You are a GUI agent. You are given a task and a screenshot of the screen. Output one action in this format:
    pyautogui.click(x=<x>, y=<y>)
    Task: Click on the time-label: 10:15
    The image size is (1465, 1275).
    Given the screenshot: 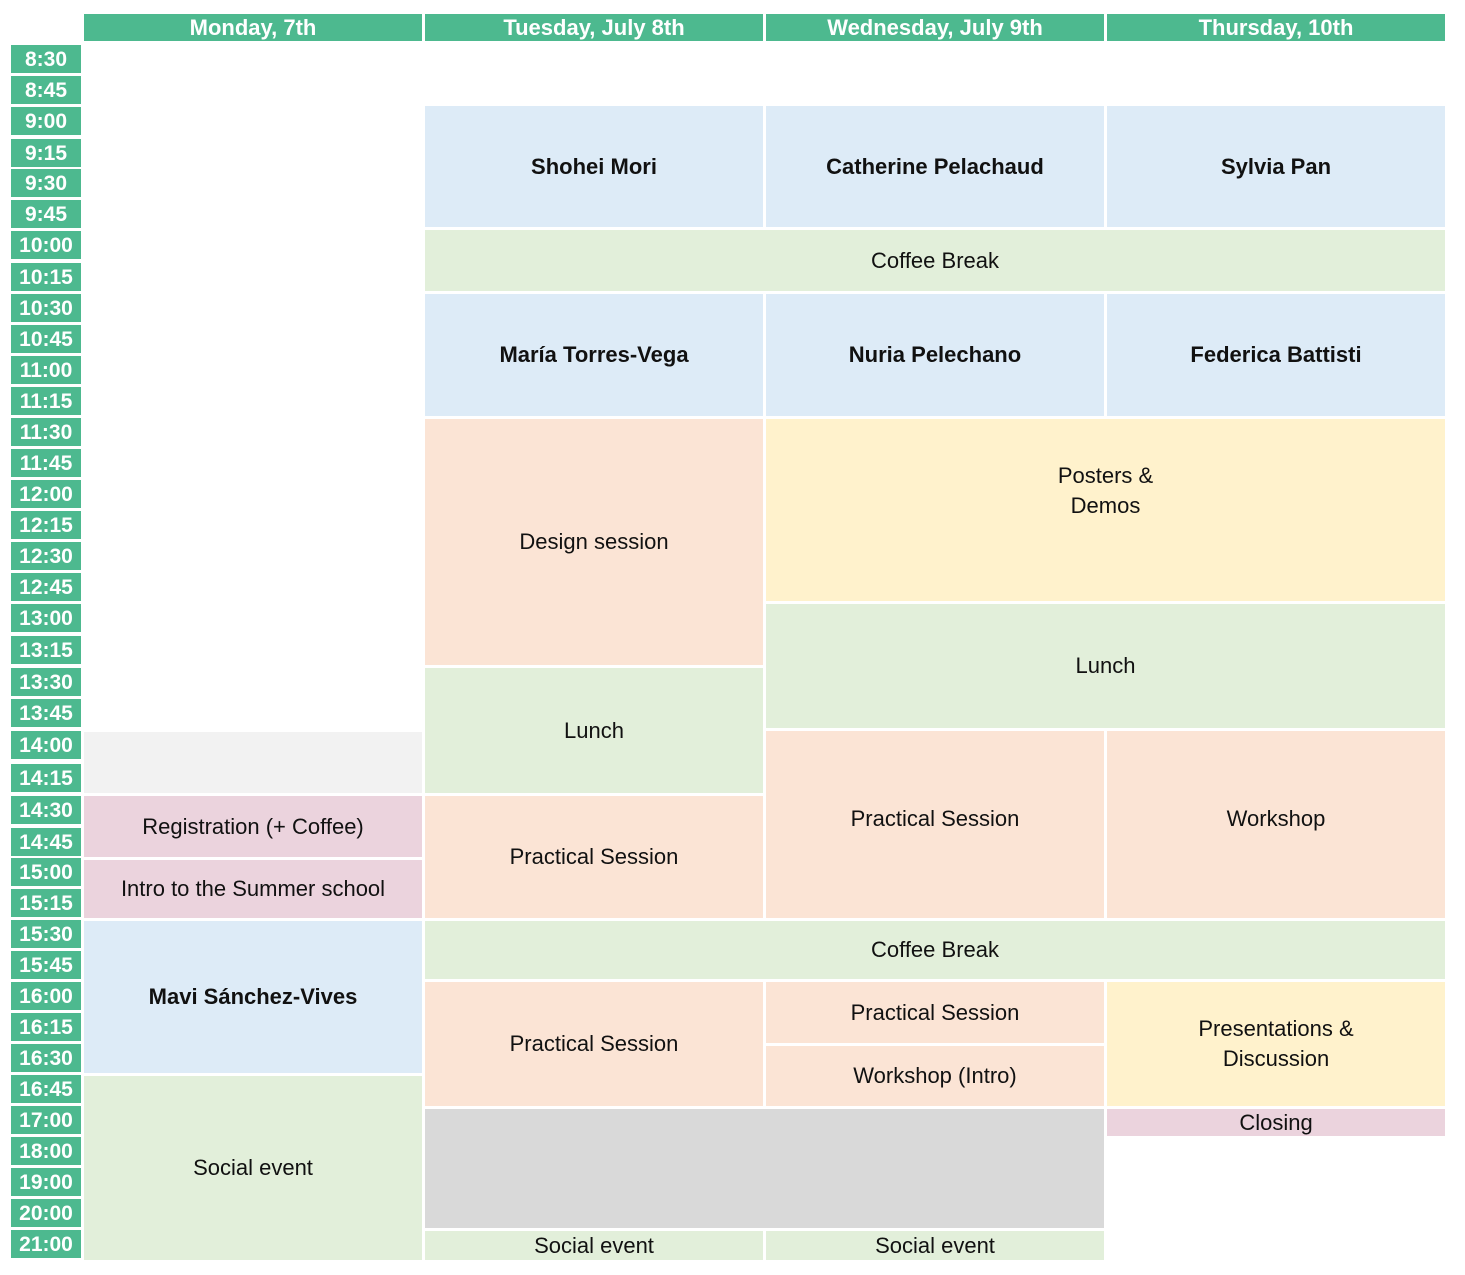 What is the action you would take?
    pyautogui.click(x=46, y=277)
    